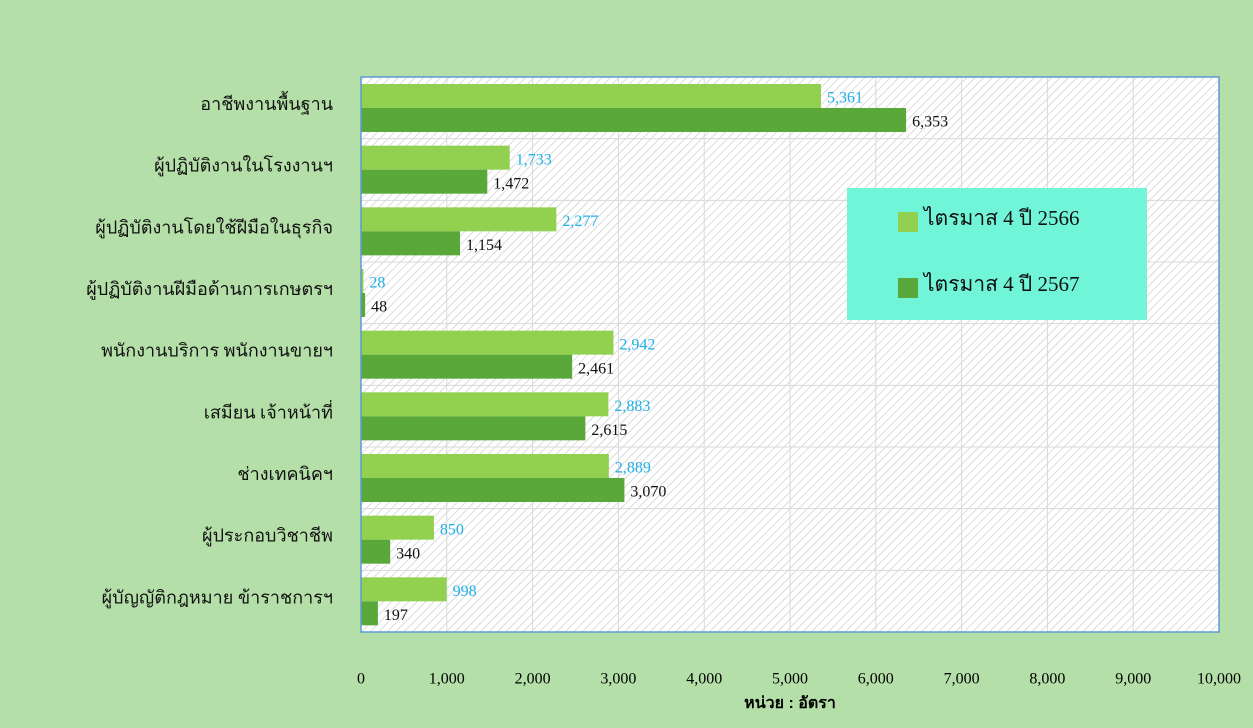 The height and width of the screenshot is (728, 1253). I want to click on x-tick-label: 10,000, so click(1219, 679).